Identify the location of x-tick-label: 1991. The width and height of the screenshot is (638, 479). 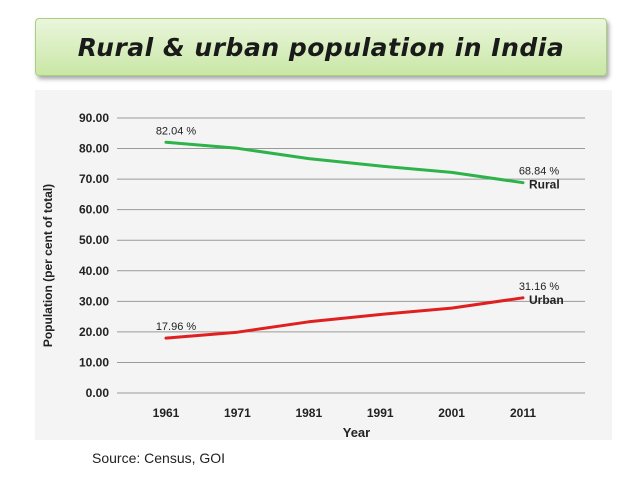
(380, 413).